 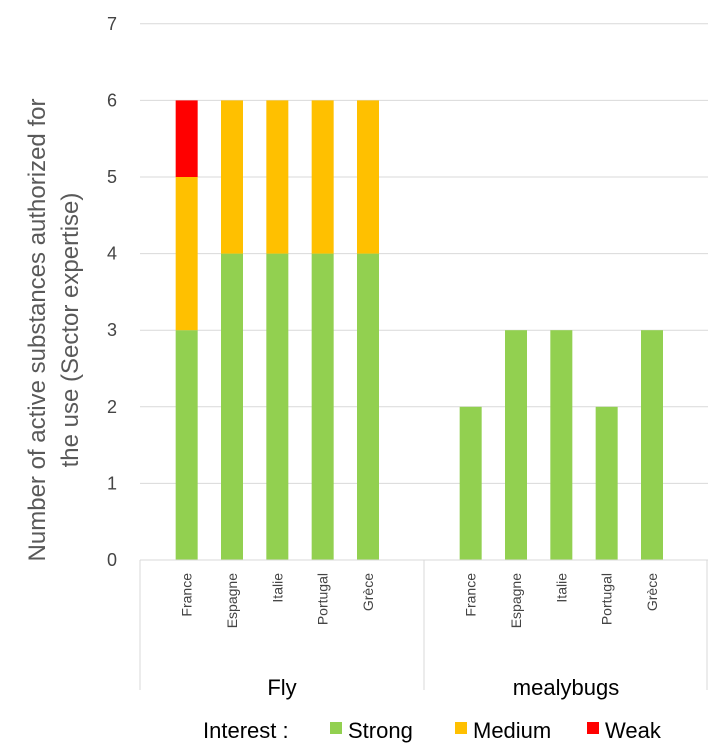 What do you see at coordinates (470, 483) in the screenshot?
I see `bar-mealybugs-france-strong` at bounding box center [470, 483].